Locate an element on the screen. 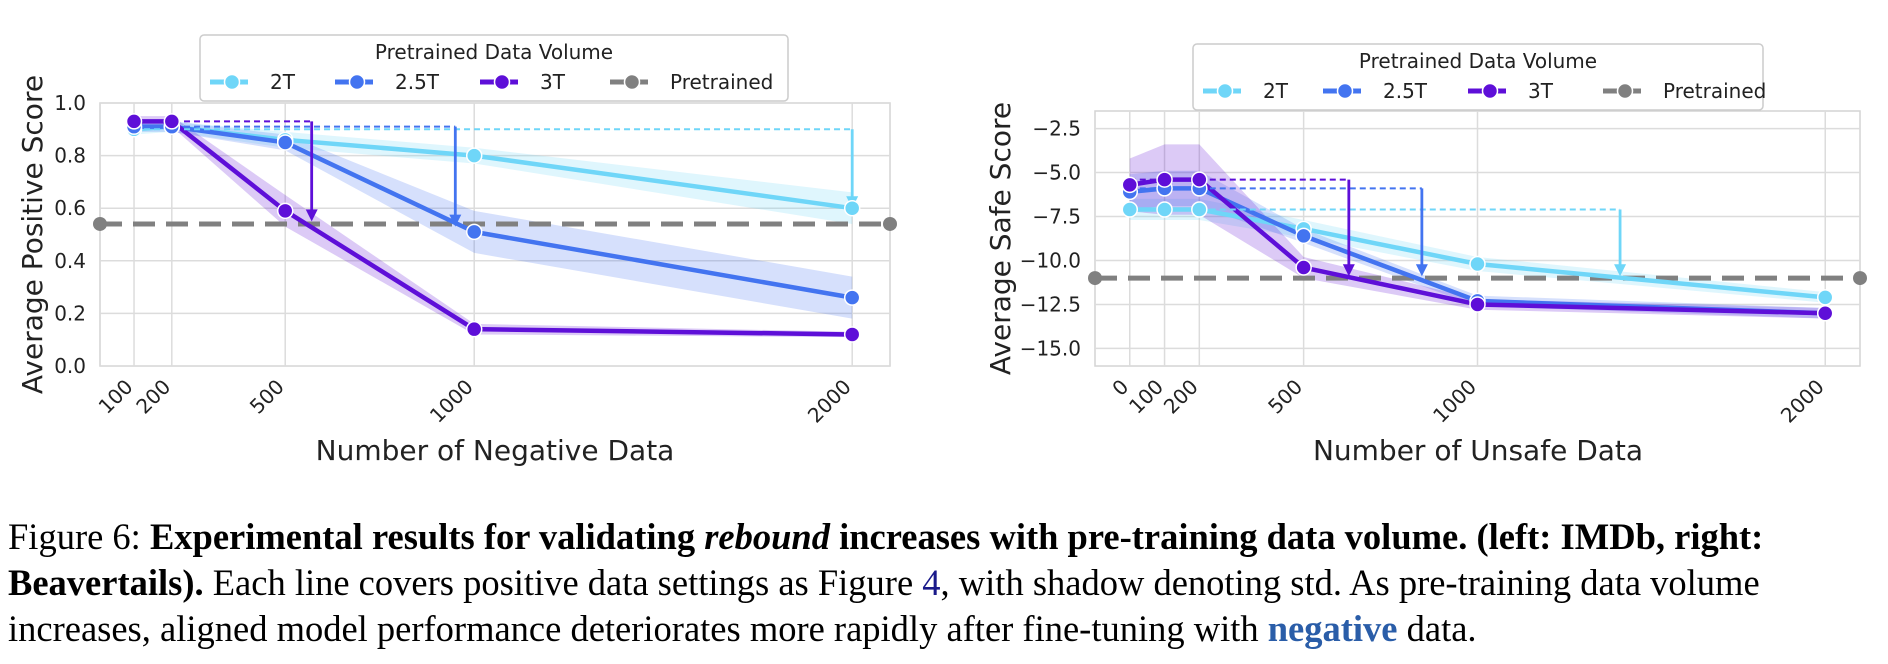  x-axis-label: Number of Unsafe Data is located at coordinates (1478, 450).